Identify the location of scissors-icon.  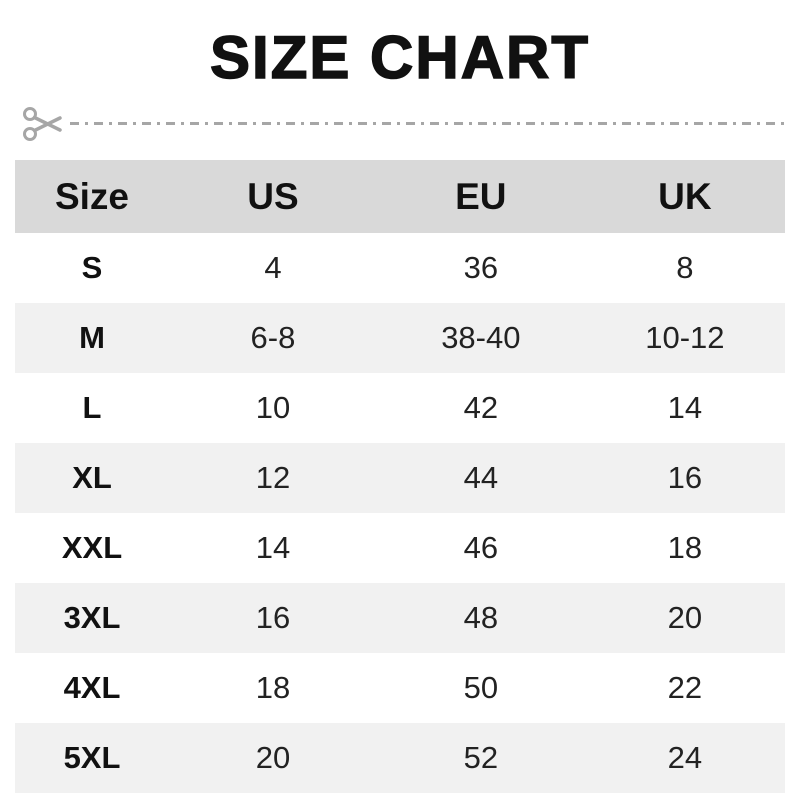
(42, 124).